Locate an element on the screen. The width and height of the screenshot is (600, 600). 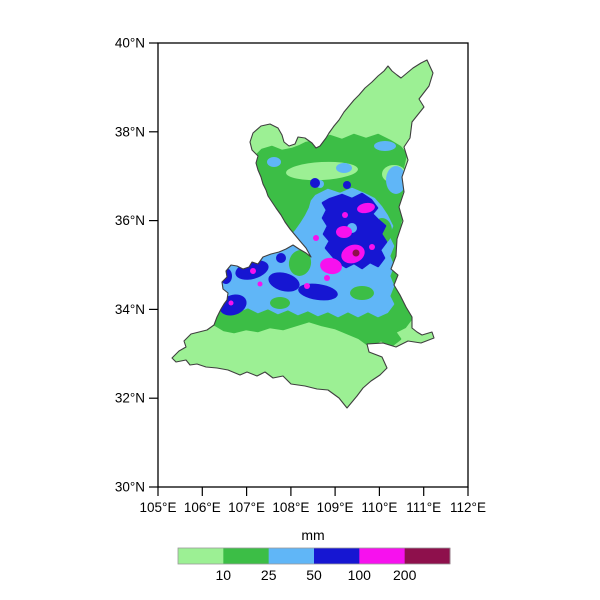
x-tick-label: 109°E is located at coordinates (335, 507).